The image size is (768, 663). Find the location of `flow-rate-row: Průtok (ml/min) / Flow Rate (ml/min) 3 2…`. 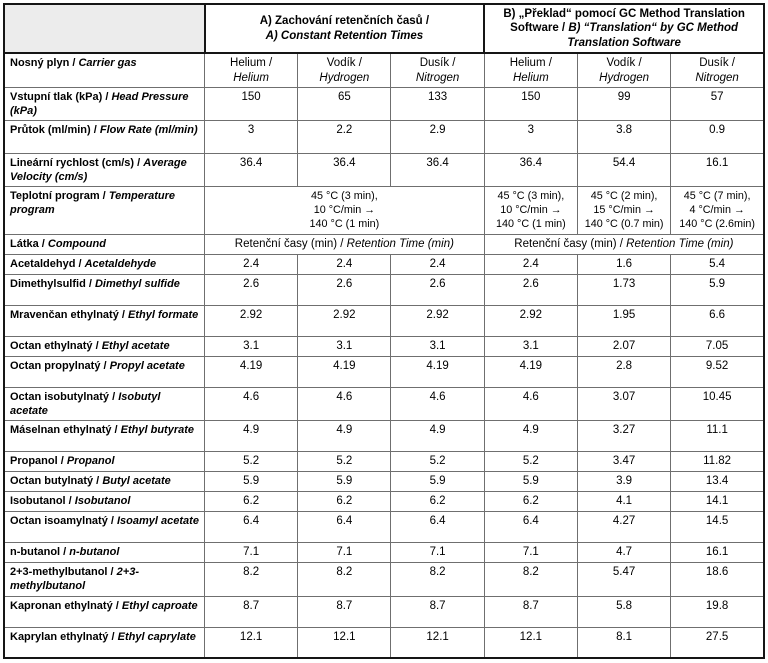

flow-rate-row: Průtok (ml/min) / Flow Rate (ml/min) 3 2… is located at coordinates (384, 137).